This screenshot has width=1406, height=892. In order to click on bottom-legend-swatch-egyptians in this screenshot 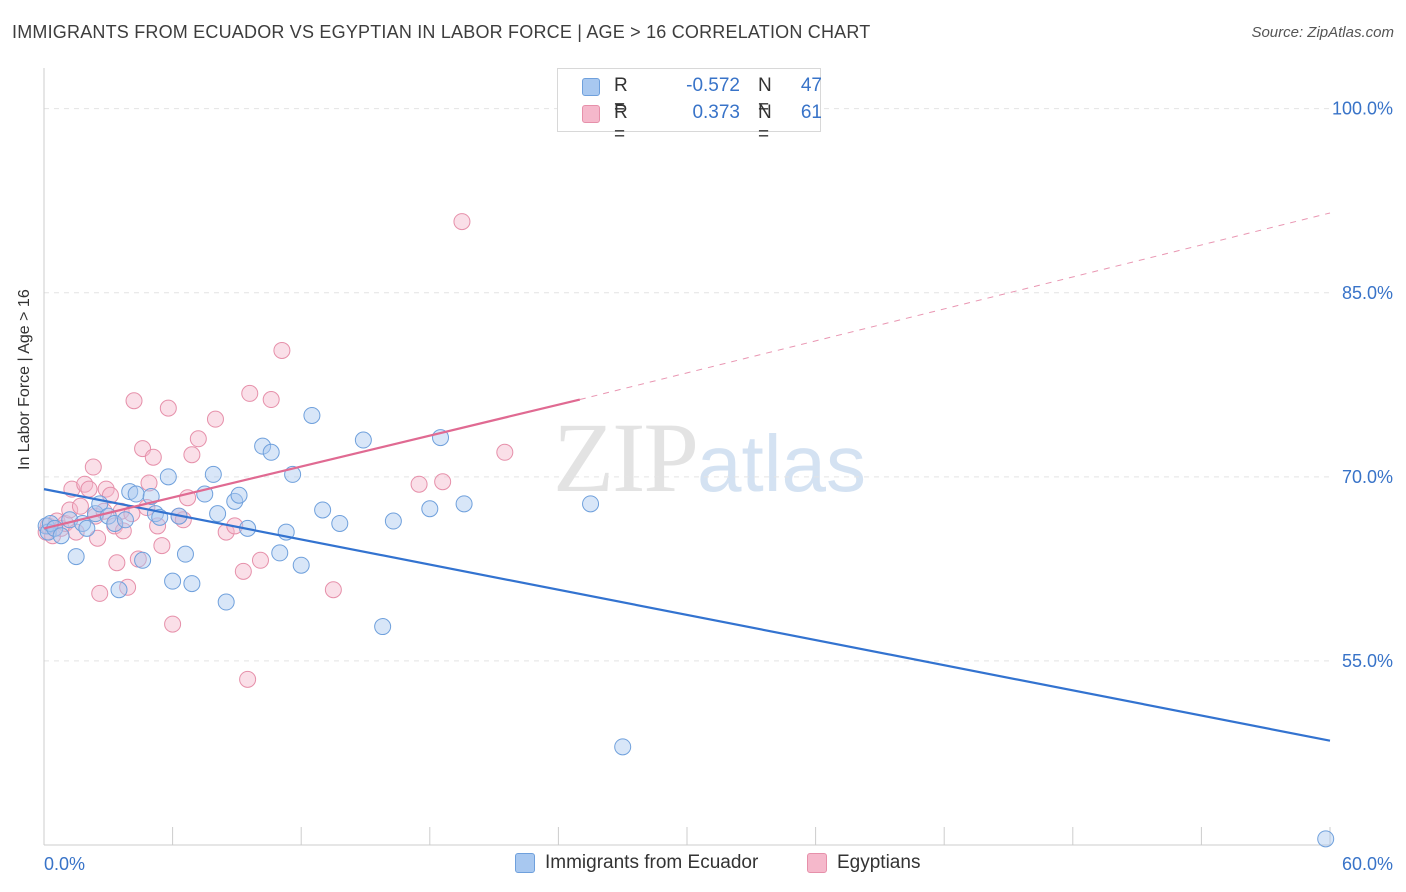, I will do `click(817, 863)`.